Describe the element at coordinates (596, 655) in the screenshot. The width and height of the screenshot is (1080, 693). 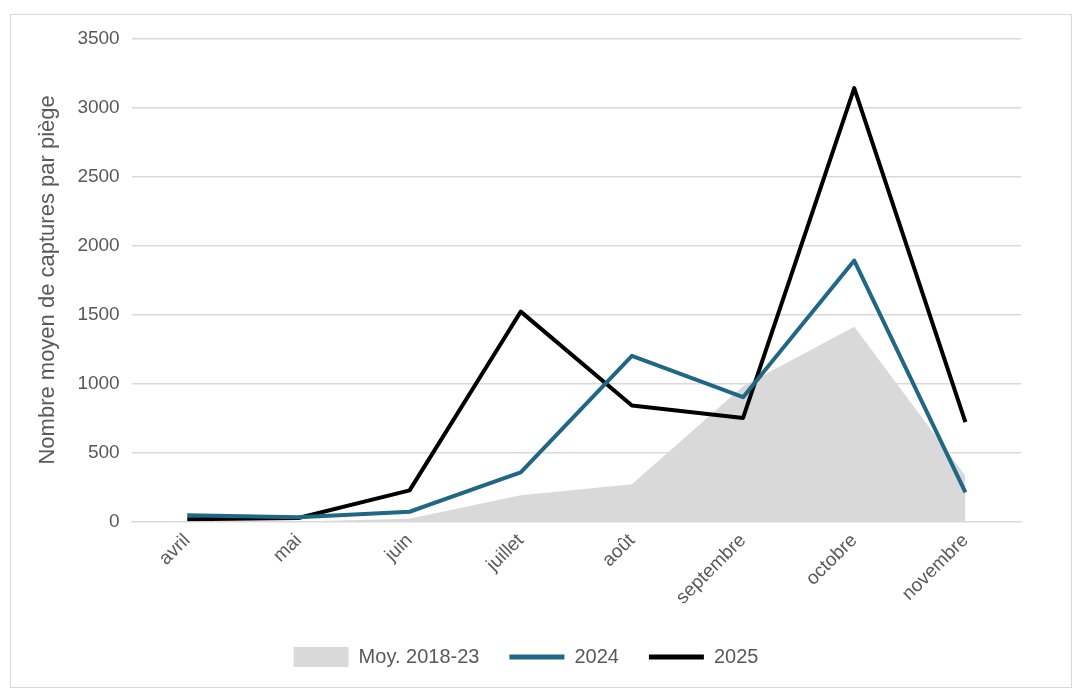
I see `legend-label: 2024` at that location.